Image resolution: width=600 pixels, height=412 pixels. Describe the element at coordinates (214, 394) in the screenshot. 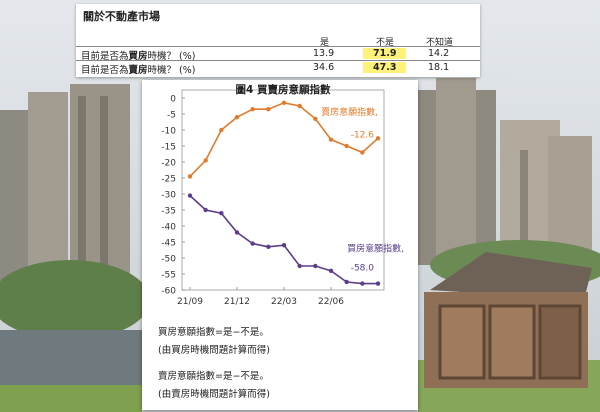

I see `sell-source-note: (由賣房時機問題計算而得)` at that location.